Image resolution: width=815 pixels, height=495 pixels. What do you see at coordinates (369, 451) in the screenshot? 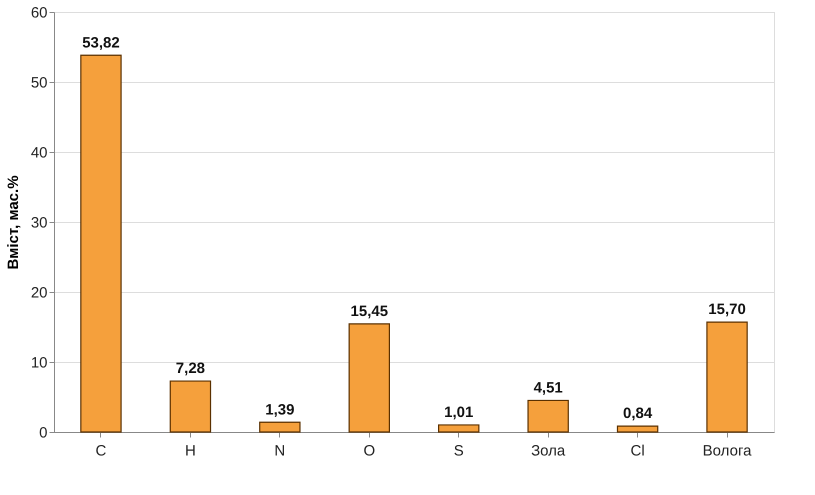
I see `x-tick-label: O` at bounding box center [369, 451].